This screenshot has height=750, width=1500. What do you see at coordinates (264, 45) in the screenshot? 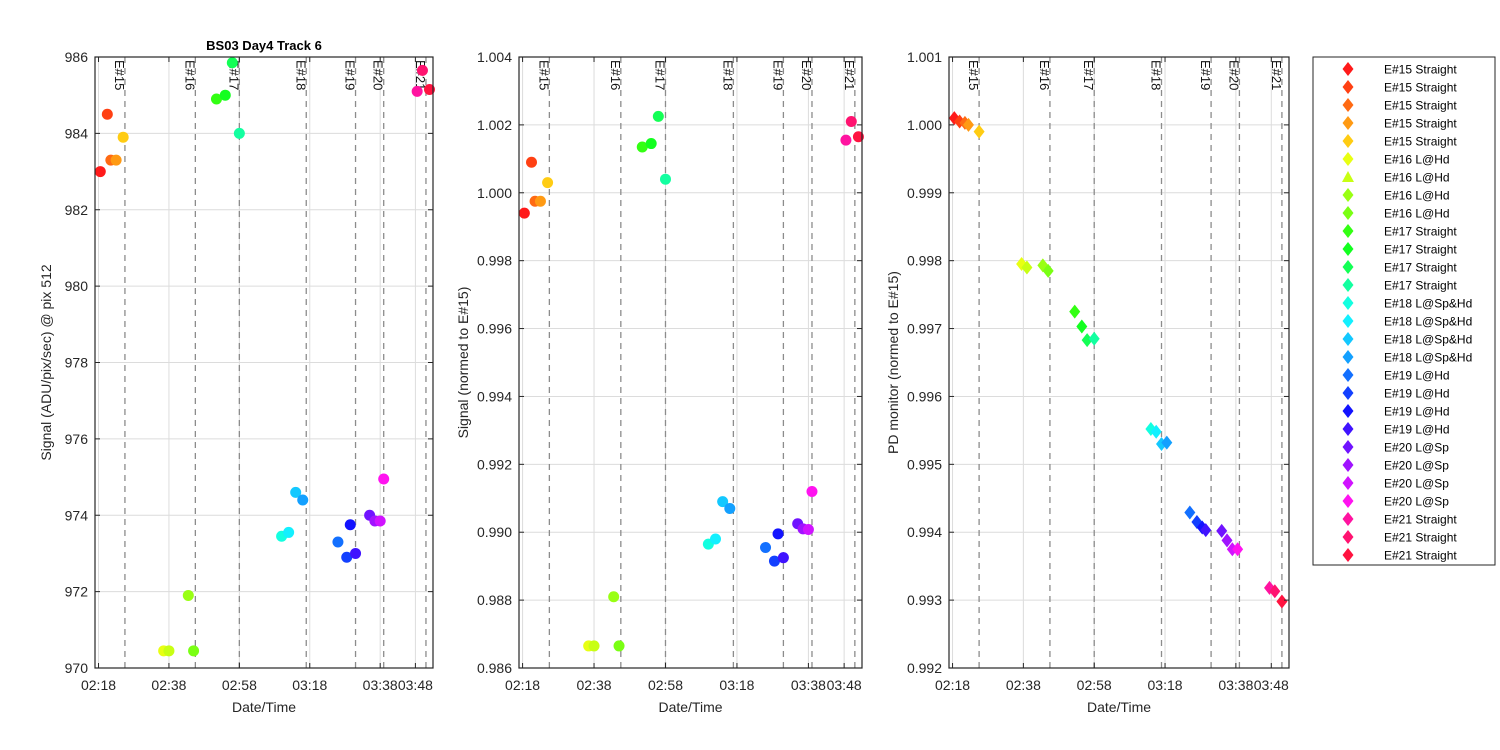
I see `chart-title: BS03 Day4 Track 6` at bounding box center [264, 45].